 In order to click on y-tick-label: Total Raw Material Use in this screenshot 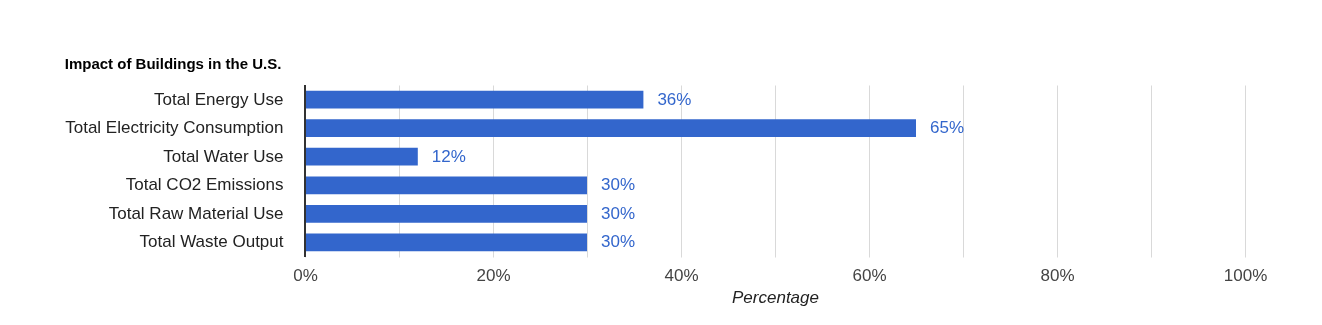, I will do `click(196, 213)`.